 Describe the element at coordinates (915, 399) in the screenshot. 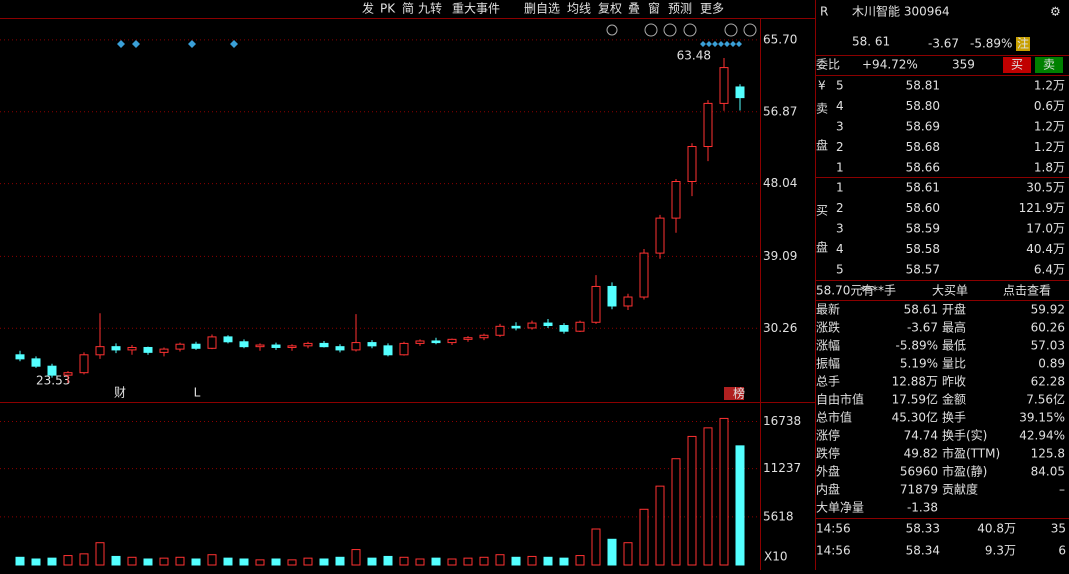

I see `stat-value: 17.59亿` at that location.